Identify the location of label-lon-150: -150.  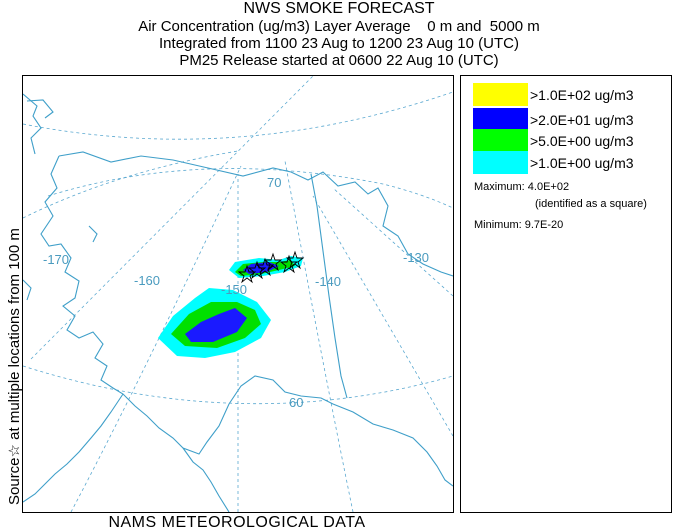
(234, 289).